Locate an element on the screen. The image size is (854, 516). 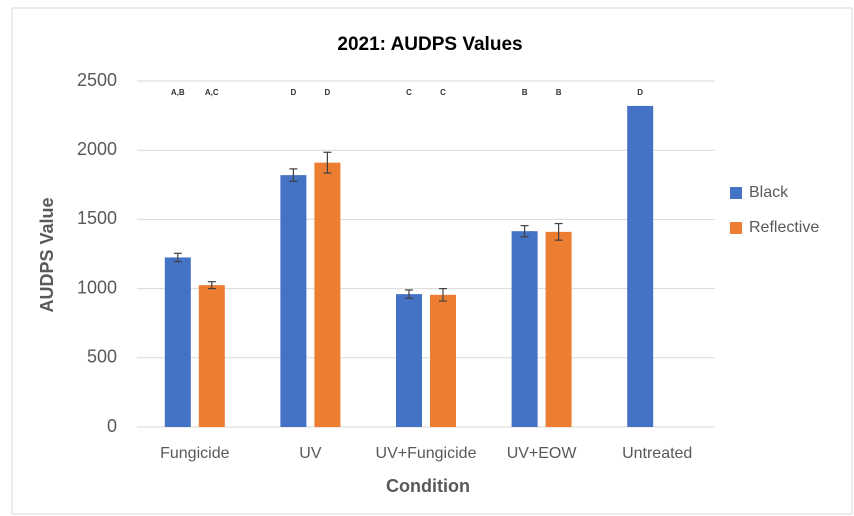
legend-label: Reflective is located at coordinates (784, 227).